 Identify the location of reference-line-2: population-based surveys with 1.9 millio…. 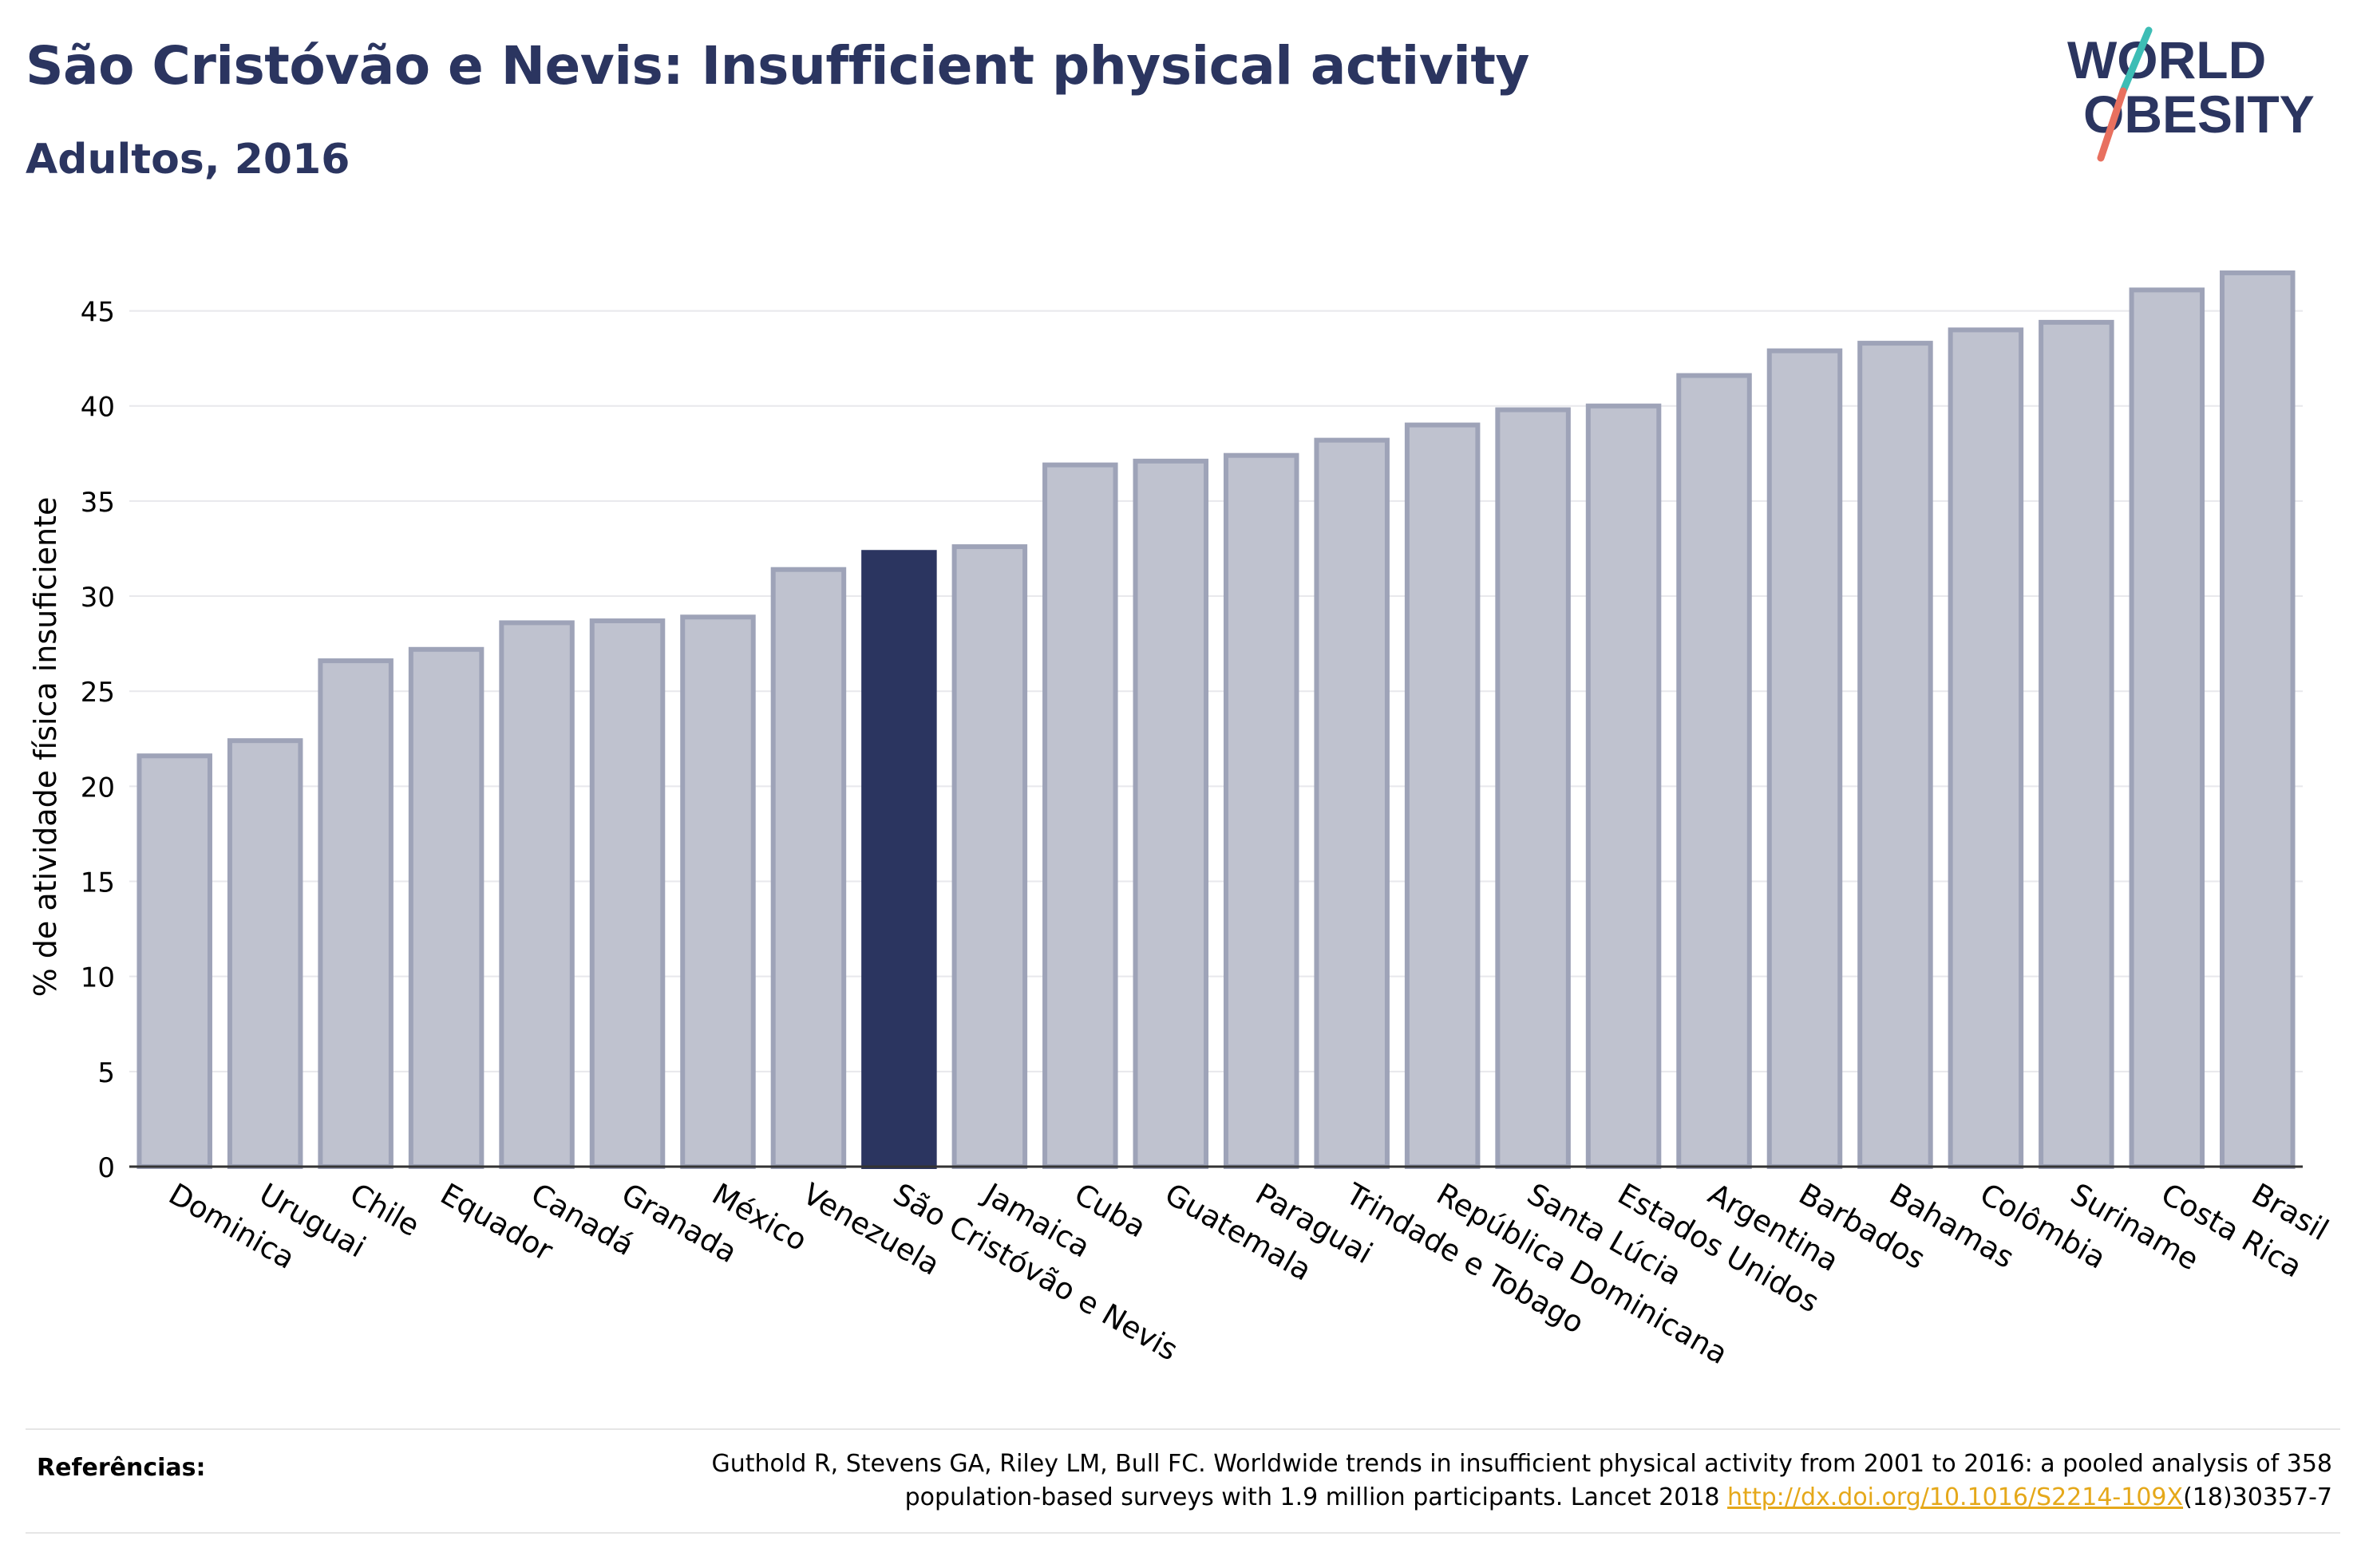
(1316, 1497).